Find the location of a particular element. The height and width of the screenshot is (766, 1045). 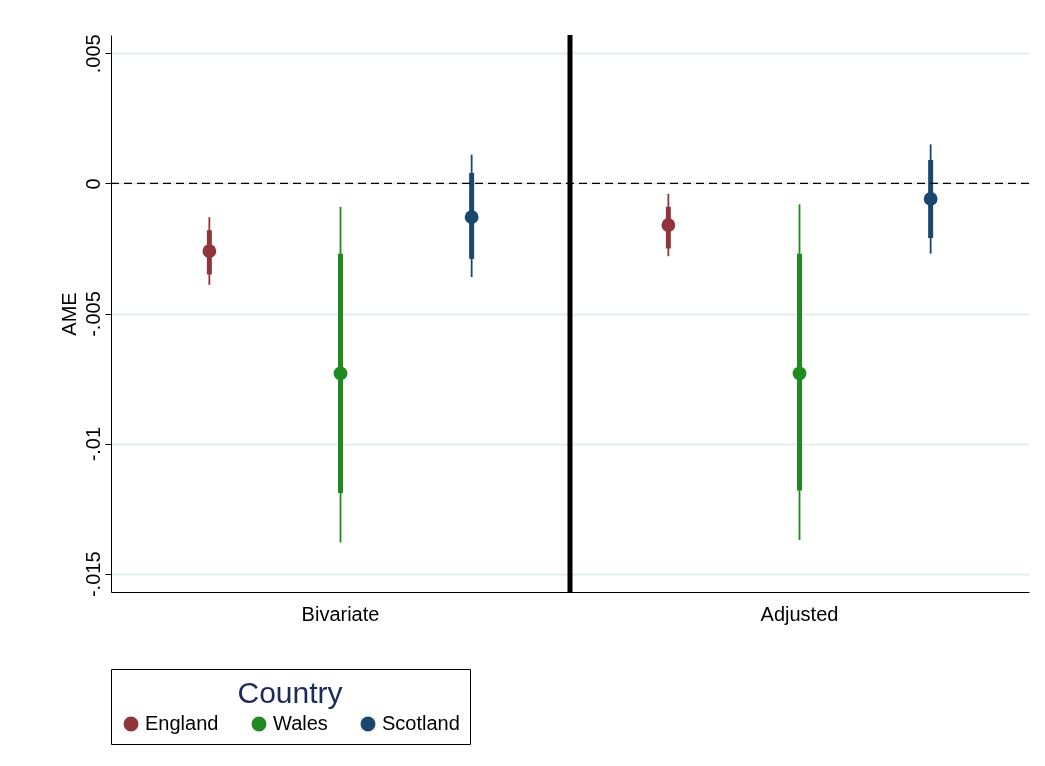

legend-title: Country is located at coordinates (290, 692).